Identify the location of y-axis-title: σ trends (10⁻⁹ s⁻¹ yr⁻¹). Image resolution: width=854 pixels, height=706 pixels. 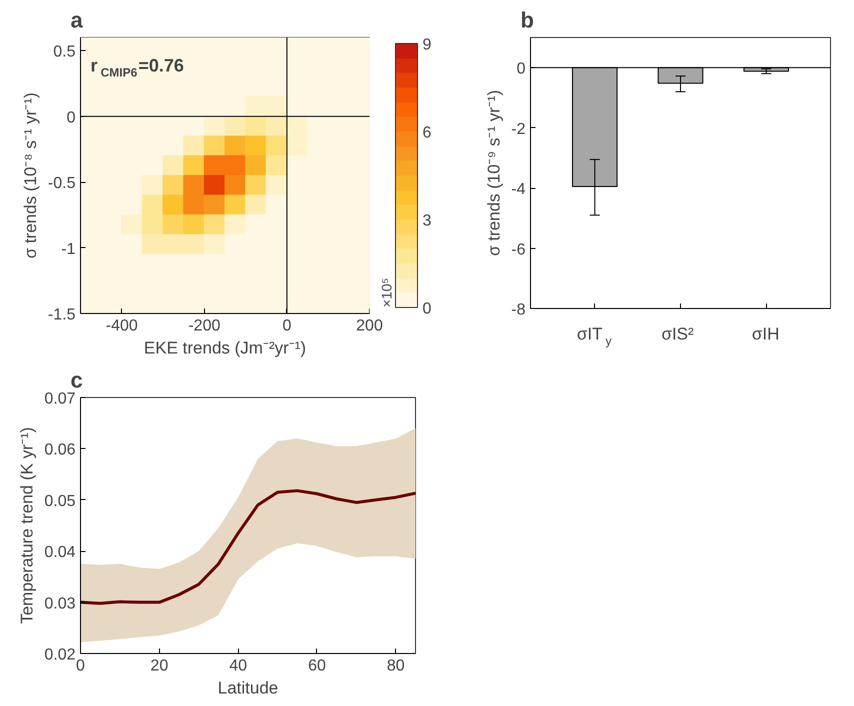
(494, 173).